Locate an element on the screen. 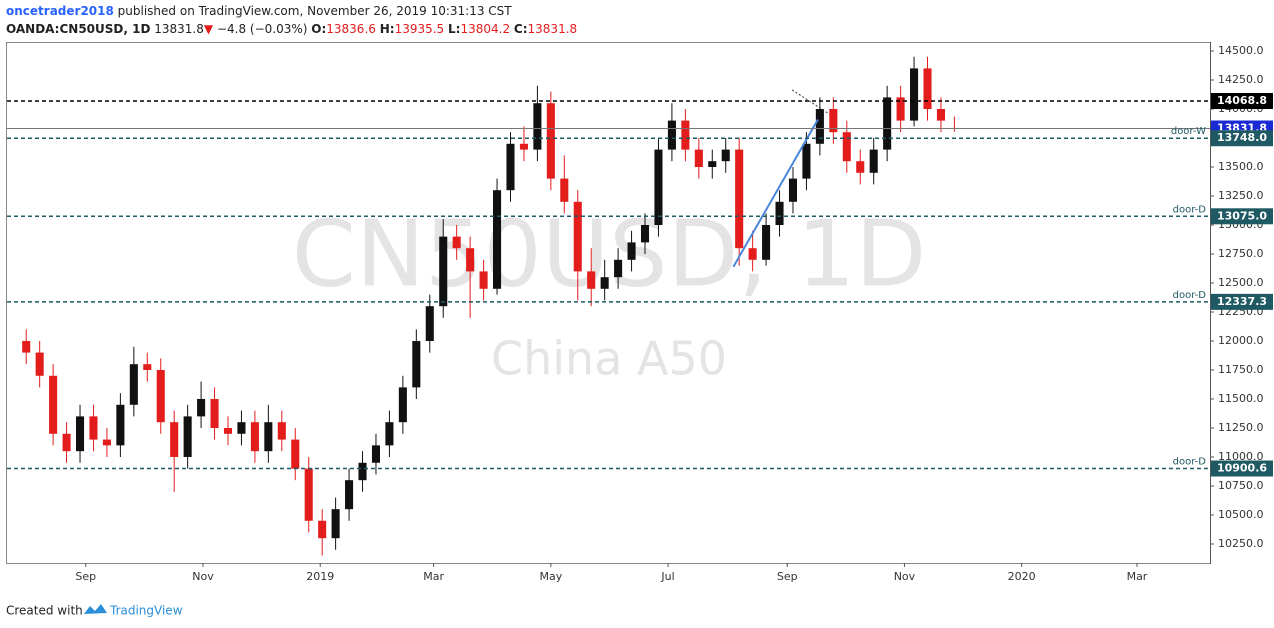 This screenshot has width=1274, height=628. h-label: H: is located at coordinates (387, 29).